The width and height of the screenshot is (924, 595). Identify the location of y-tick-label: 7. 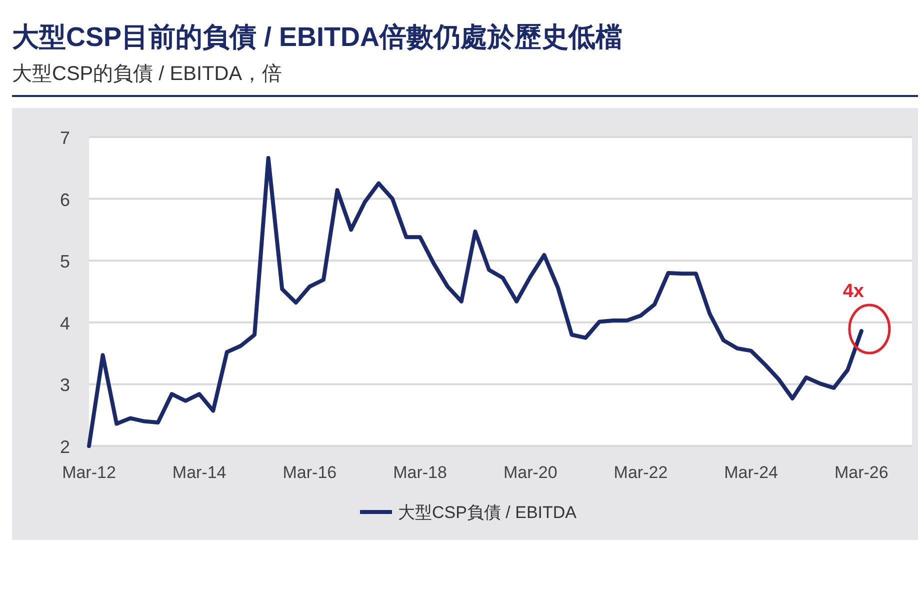
(65, 138).